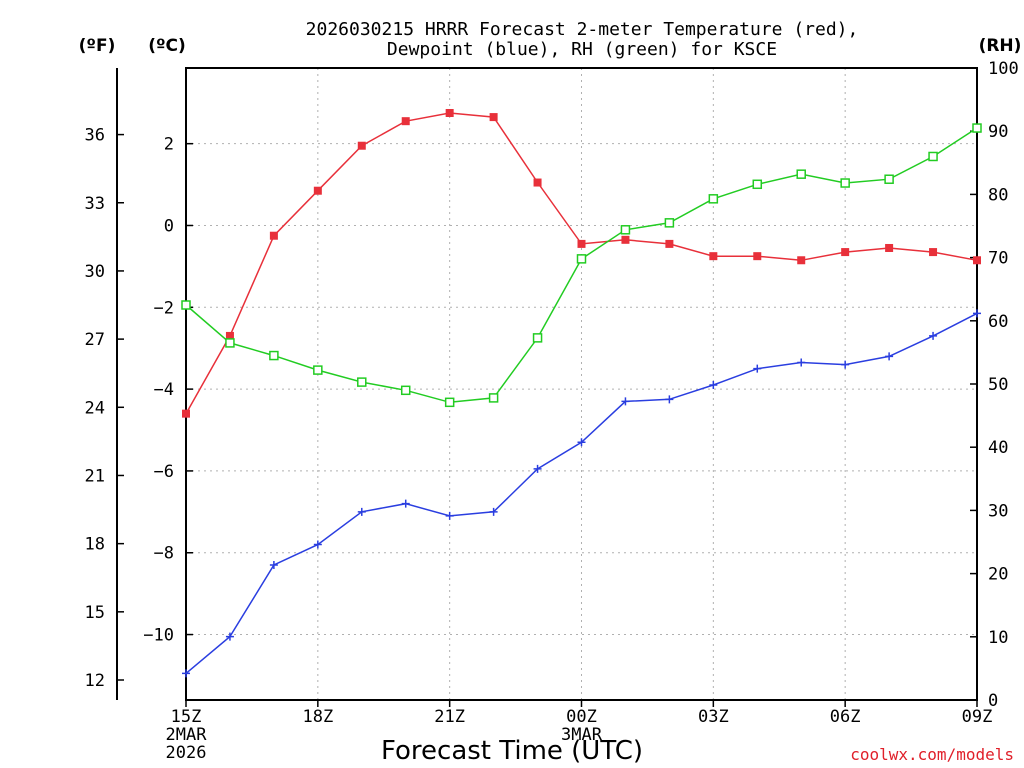 This screenshot has width=1024, height=768. Describe the element at coordinates (95, 204) in the screenshot. I see `fahrenheit-tick-label: 33` at that location.